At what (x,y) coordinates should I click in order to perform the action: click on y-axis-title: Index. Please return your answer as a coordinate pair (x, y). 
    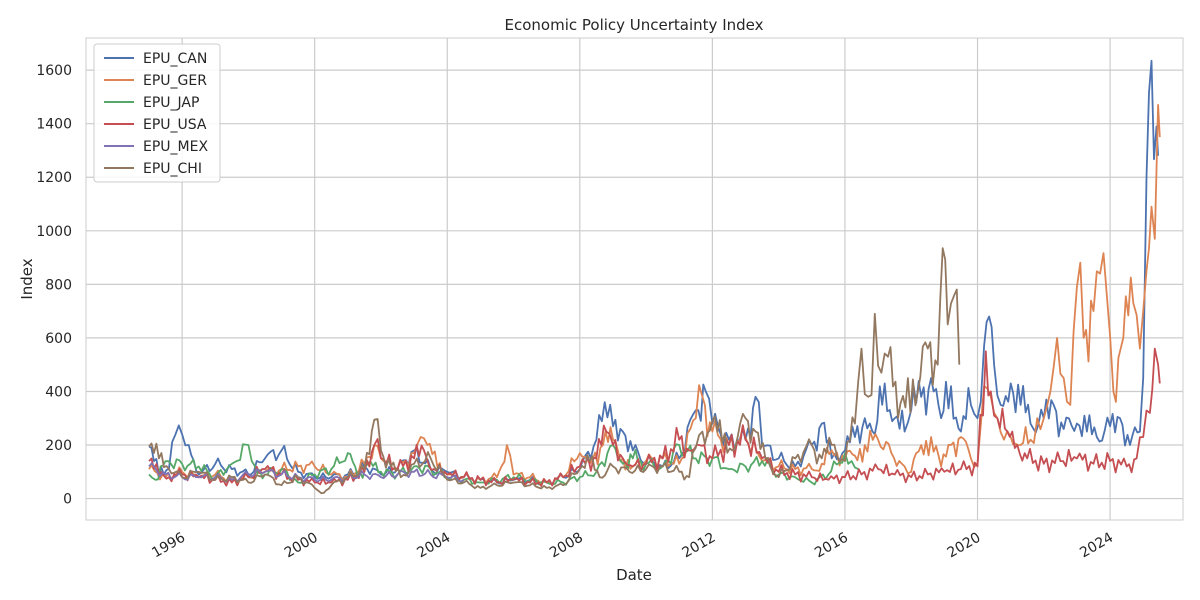
    Looking at the image, I should click on (27, 278).